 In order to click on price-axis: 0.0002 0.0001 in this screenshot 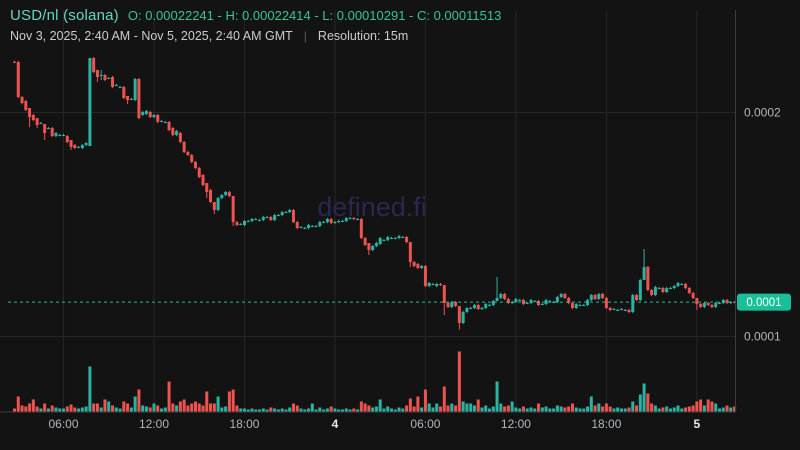, I will do `click(762, 225)`.